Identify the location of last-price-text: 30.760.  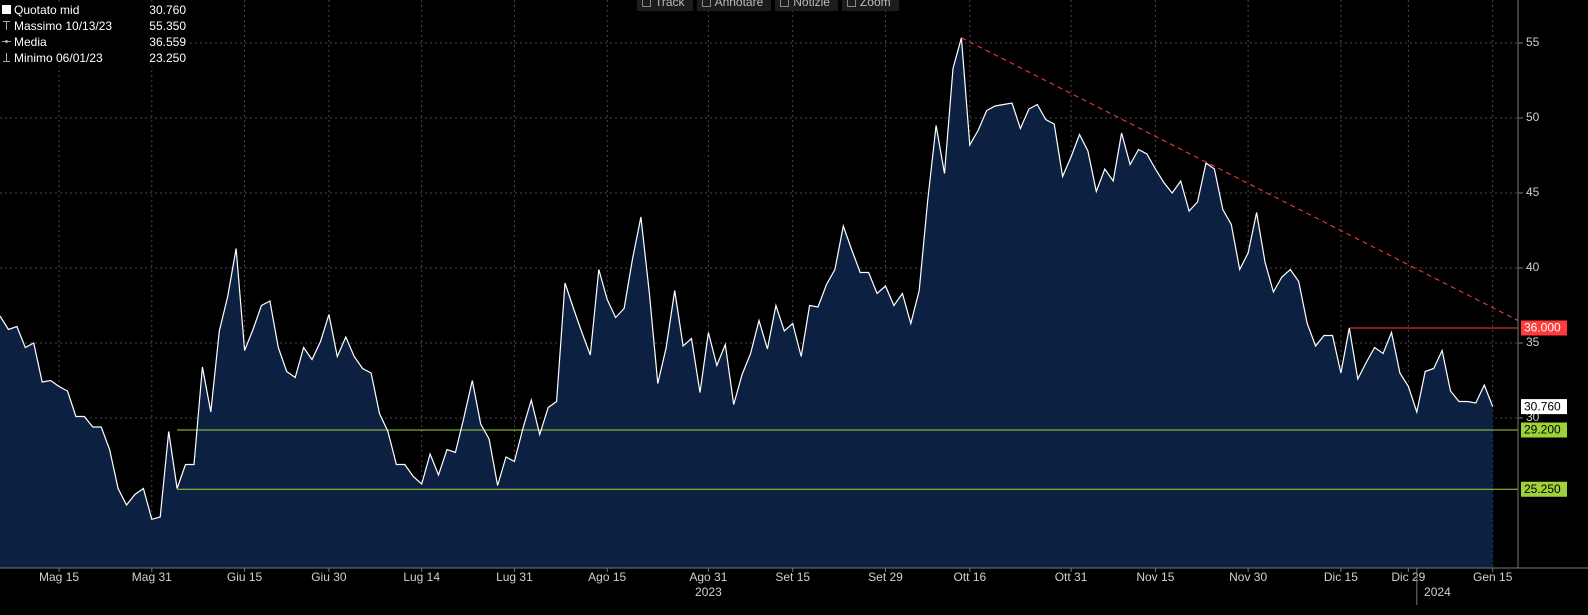
(1542, 406).